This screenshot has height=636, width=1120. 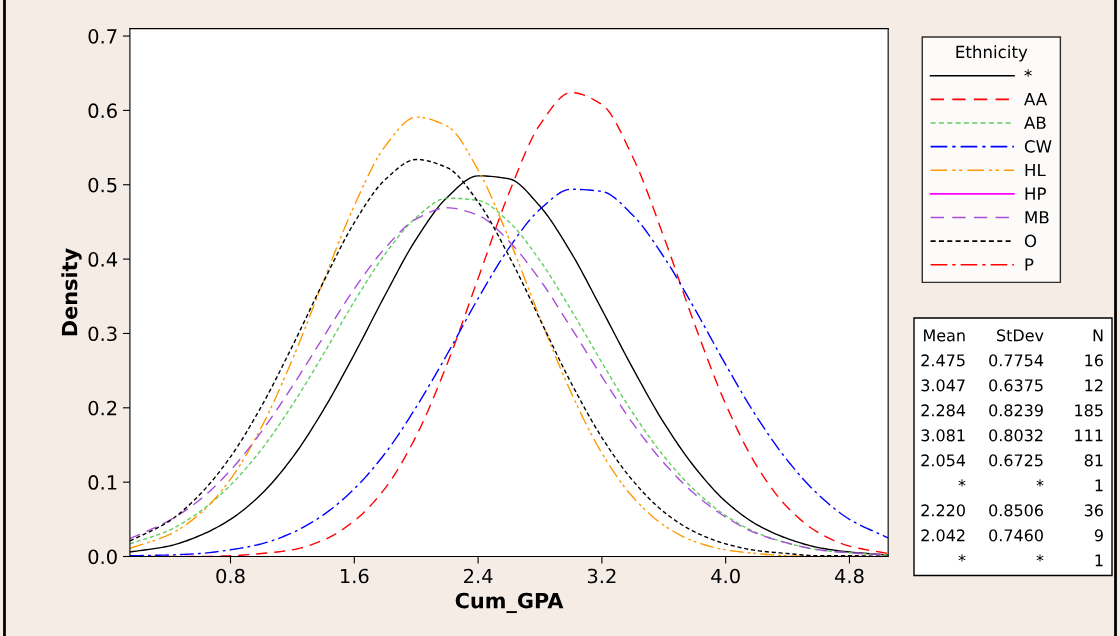 What do you see at coordinates (1012, 510) in the screenshot?
I see `text: 2.220 0.8506 36` at bounding box center [1012, 510].